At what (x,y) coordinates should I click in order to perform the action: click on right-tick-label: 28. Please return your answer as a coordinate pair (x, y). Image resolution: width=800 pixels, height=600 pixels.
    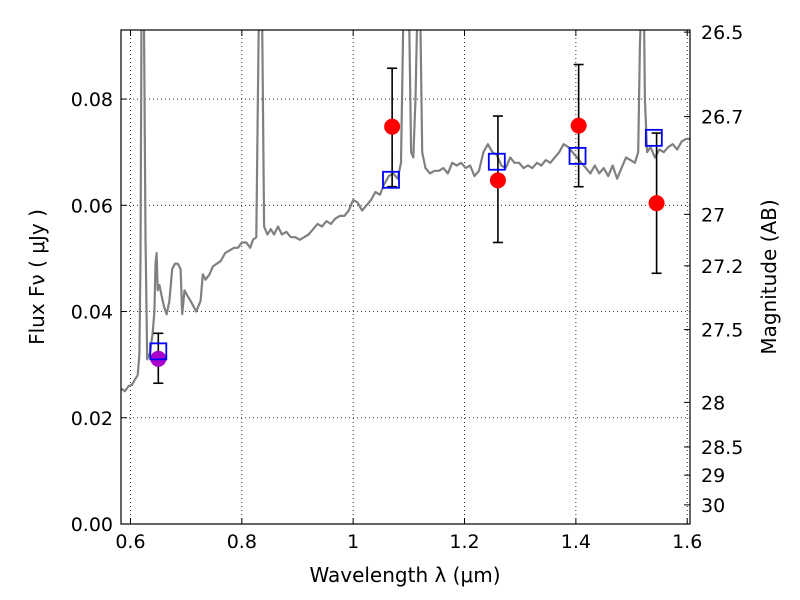
    Looking at the image, I should click on (713, 403).